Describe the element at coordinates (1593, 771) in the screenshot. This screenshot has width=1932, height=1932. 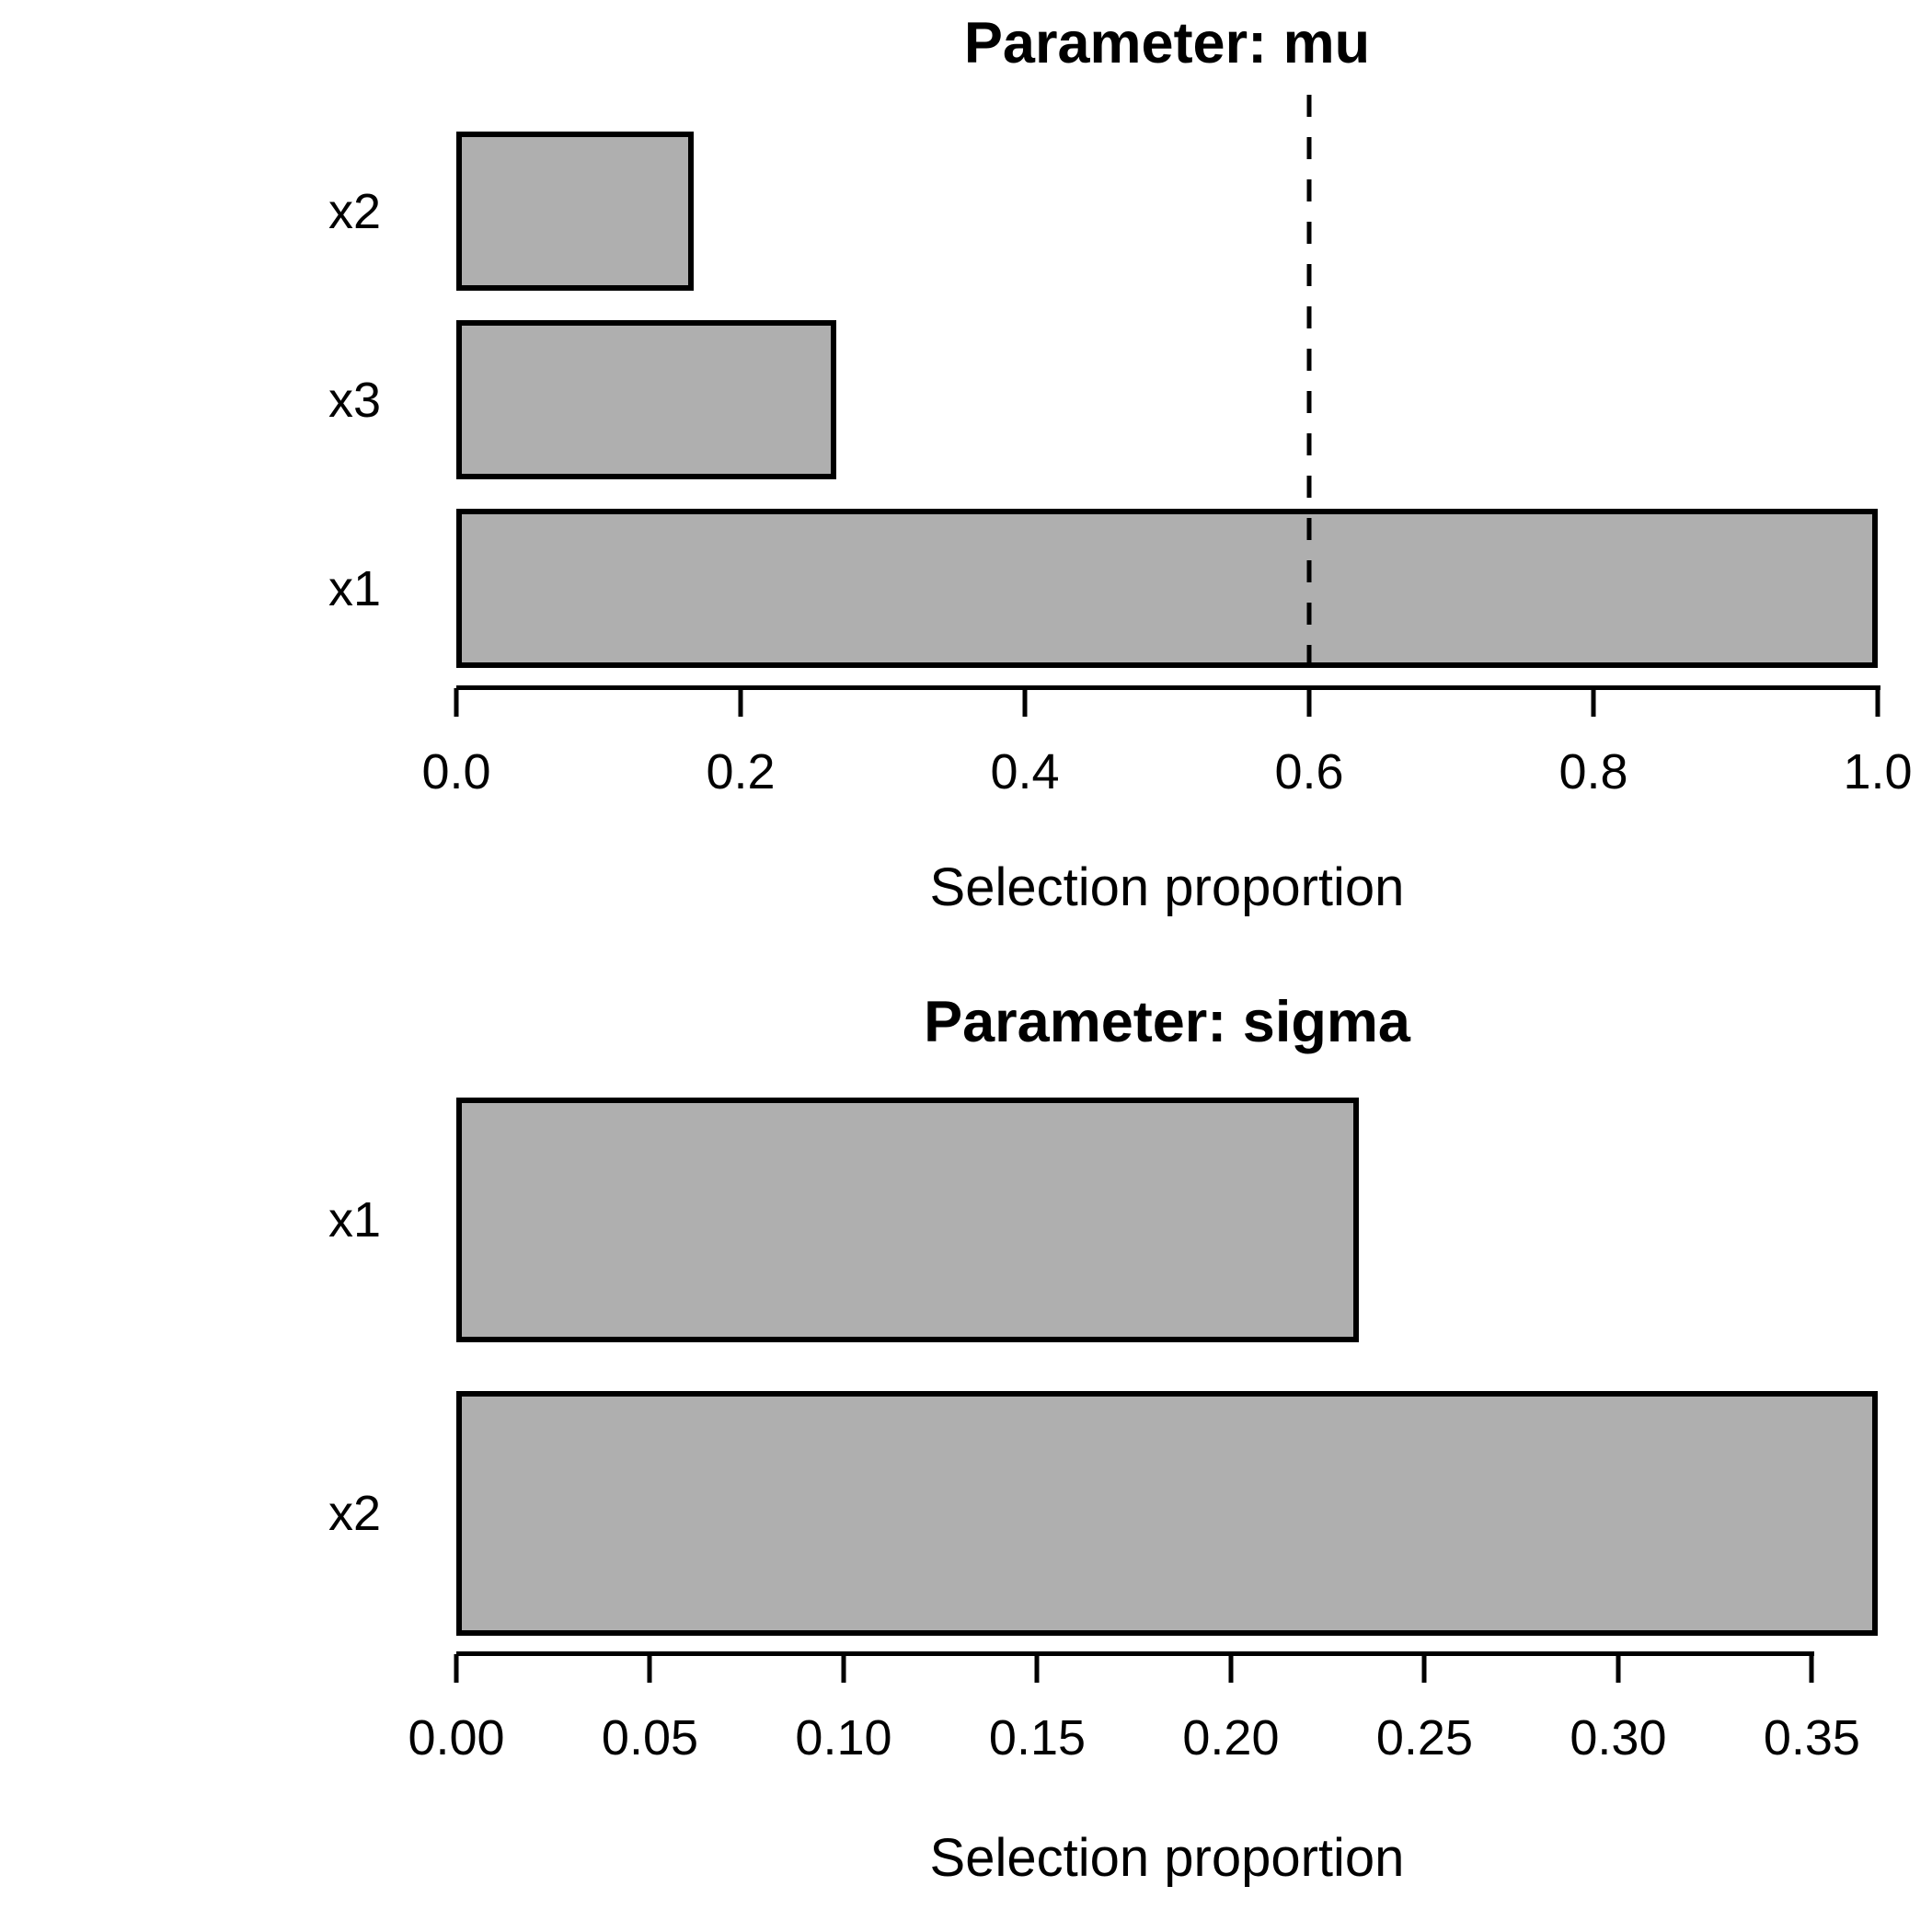
I see `x-axis-tick-label: 0.8` at that location.